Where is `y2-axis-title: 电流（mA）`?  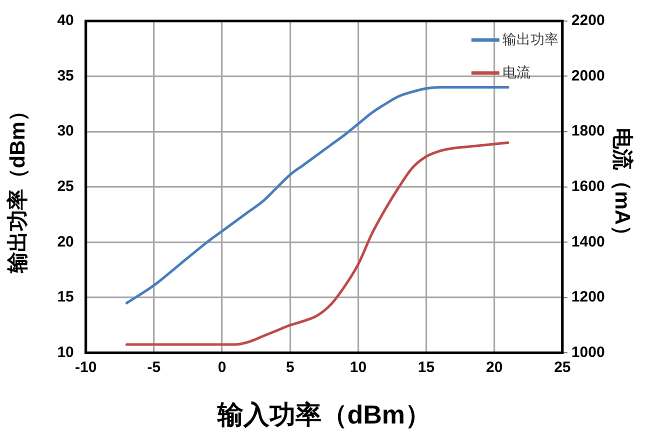
y2-axis-title: 电流（mA） is located at coordinates (622, 187).